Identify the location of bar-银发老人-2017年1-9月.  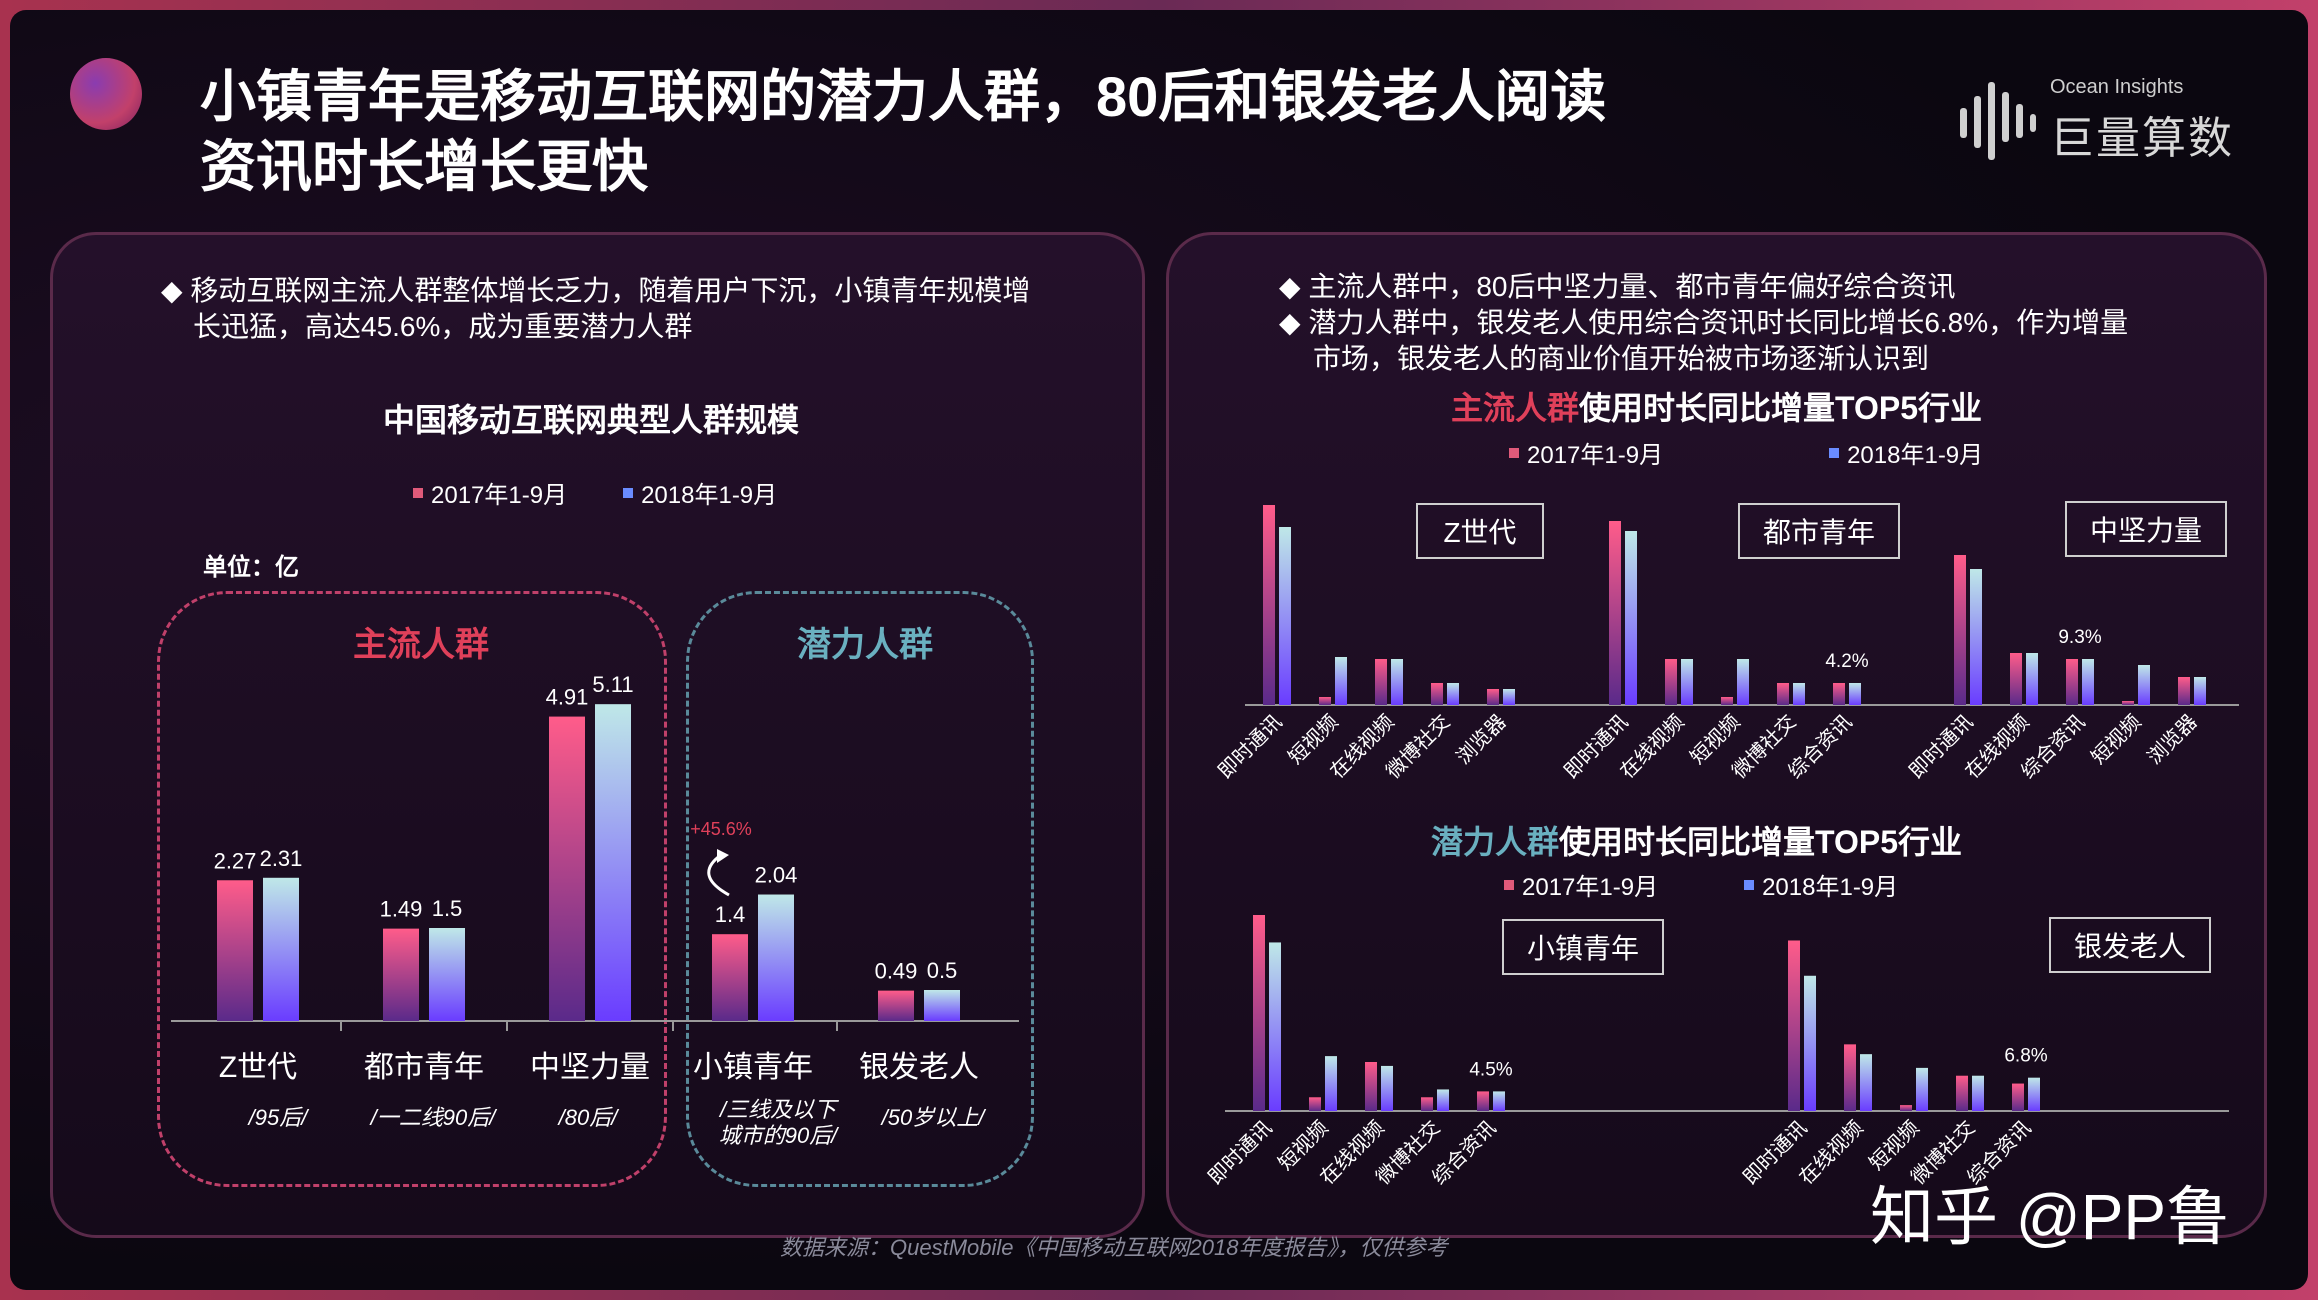
(896, 1005).